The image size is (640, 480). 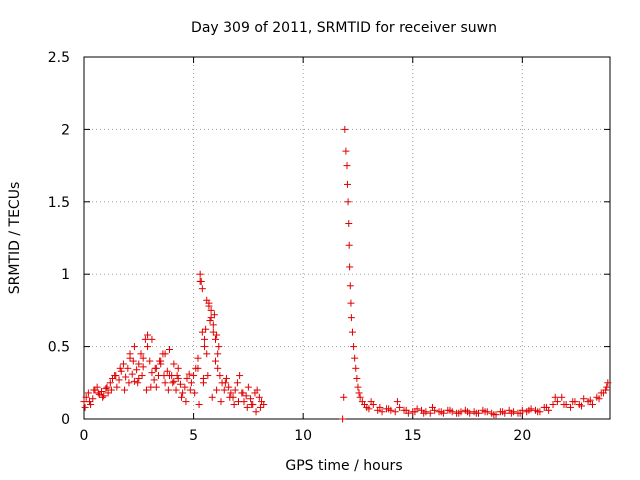 I want to click on y-tick-label: 1.5, so click(x=59, y=203).